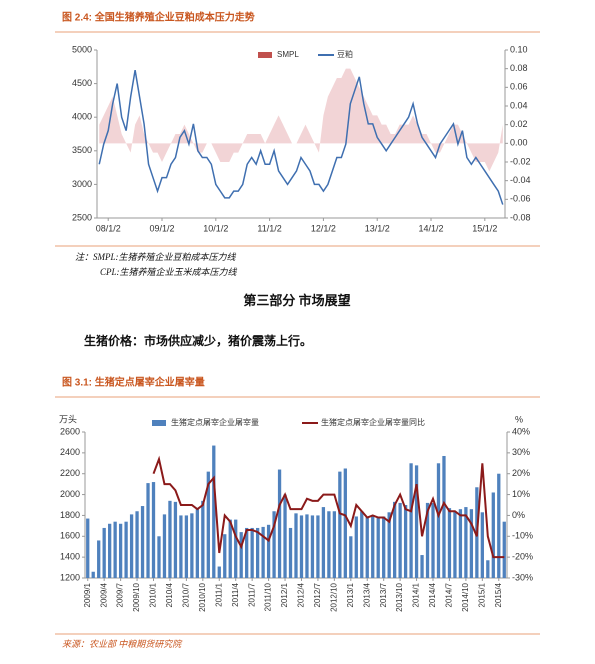 Image resolution: width=595 pixels, height=664 pixels. I want to click on y2-tick-label: 0.06, so click(519, 87).